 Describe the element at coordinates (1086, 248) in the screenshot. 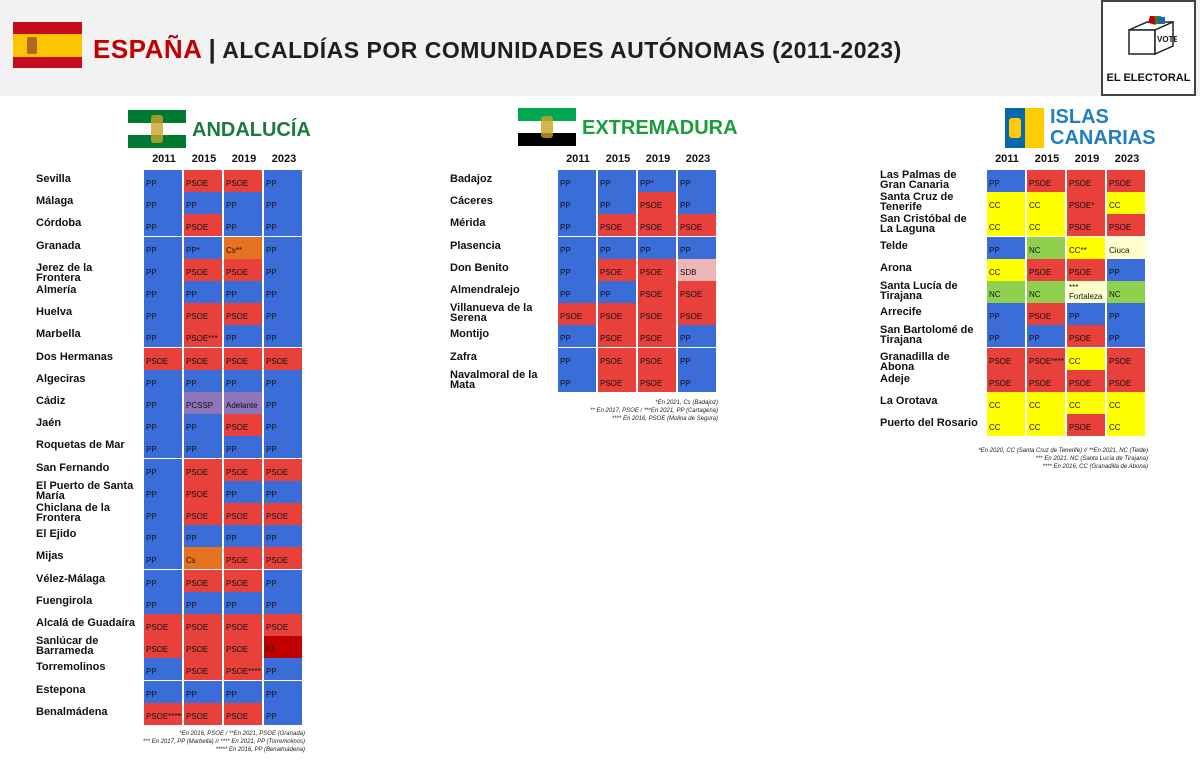

I see `party-cell: CC**` at that location.